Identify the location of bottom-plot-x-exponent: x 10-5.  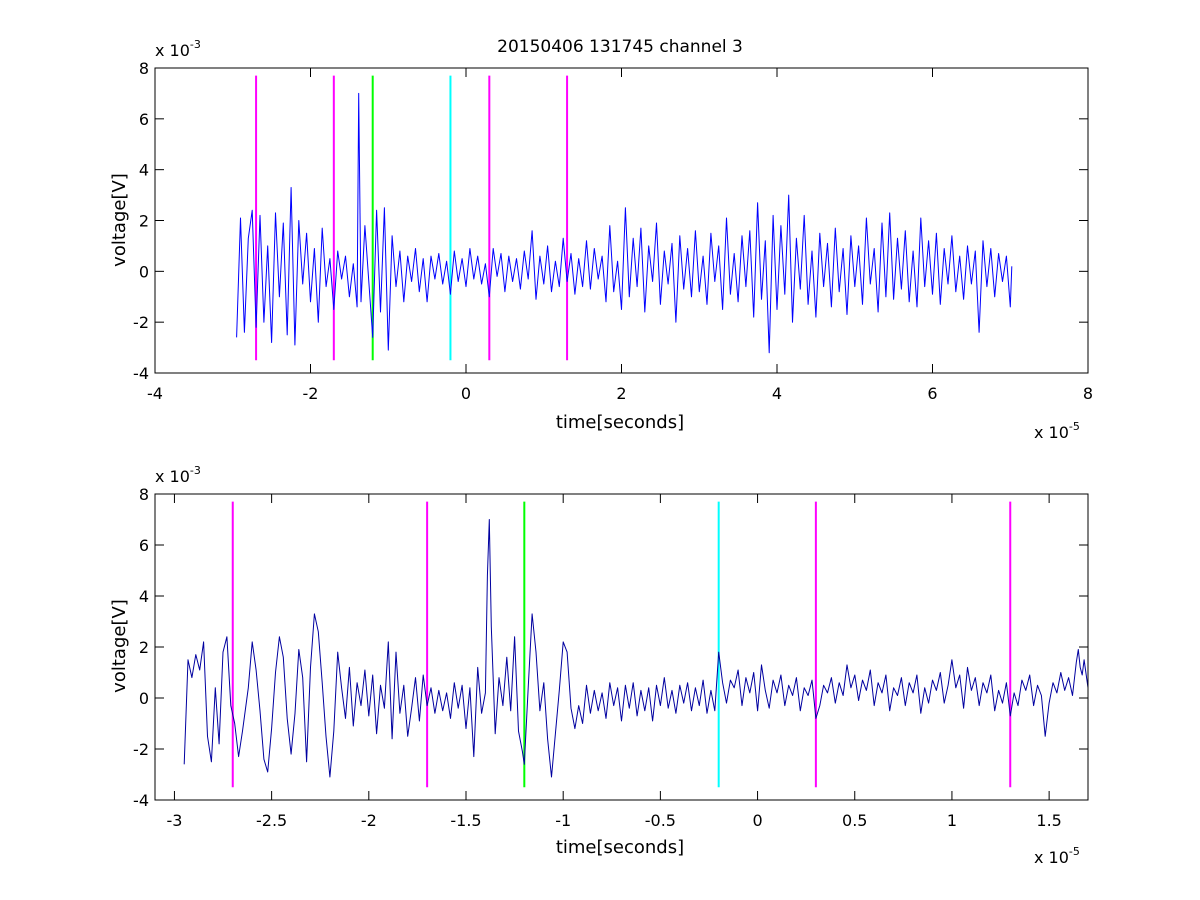
(1057, 856).